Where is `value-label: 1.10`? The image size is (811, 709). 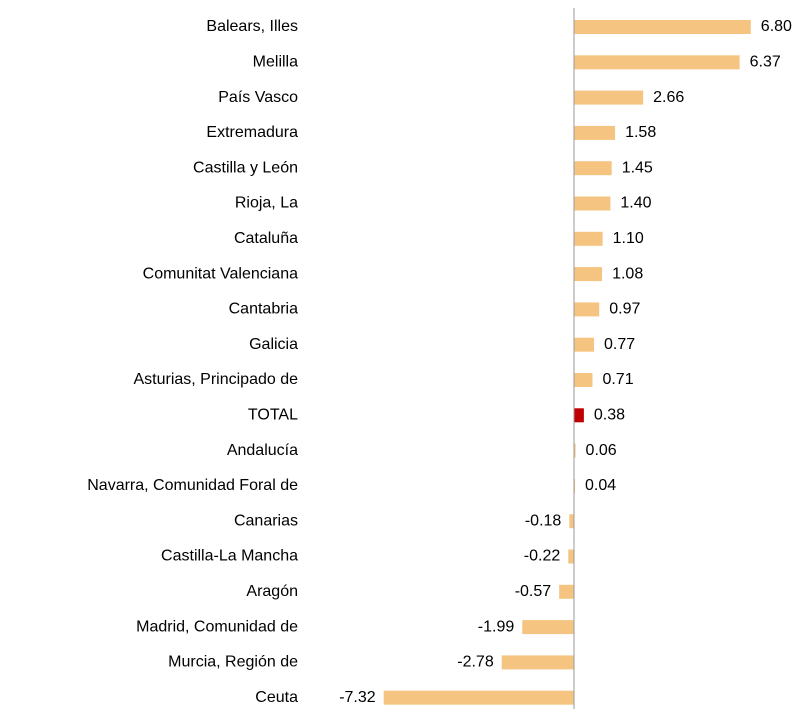 value-label: 1.10 is located at coordinates (628, 238).